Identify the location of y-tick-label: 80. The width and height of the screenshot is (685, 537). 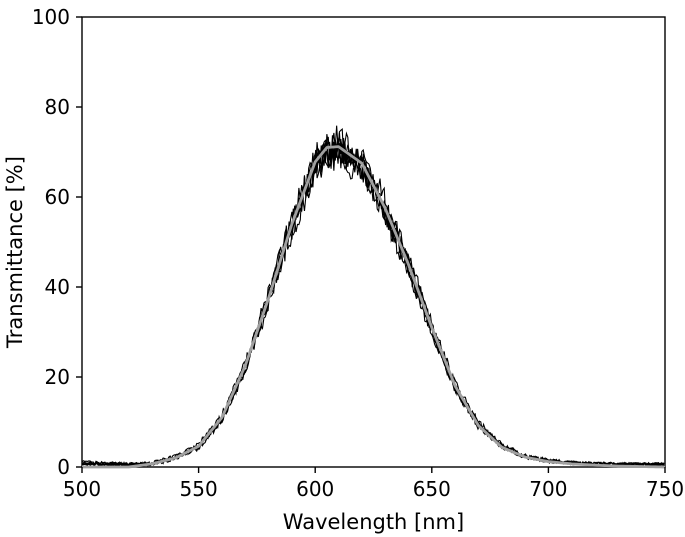
(57, 107).